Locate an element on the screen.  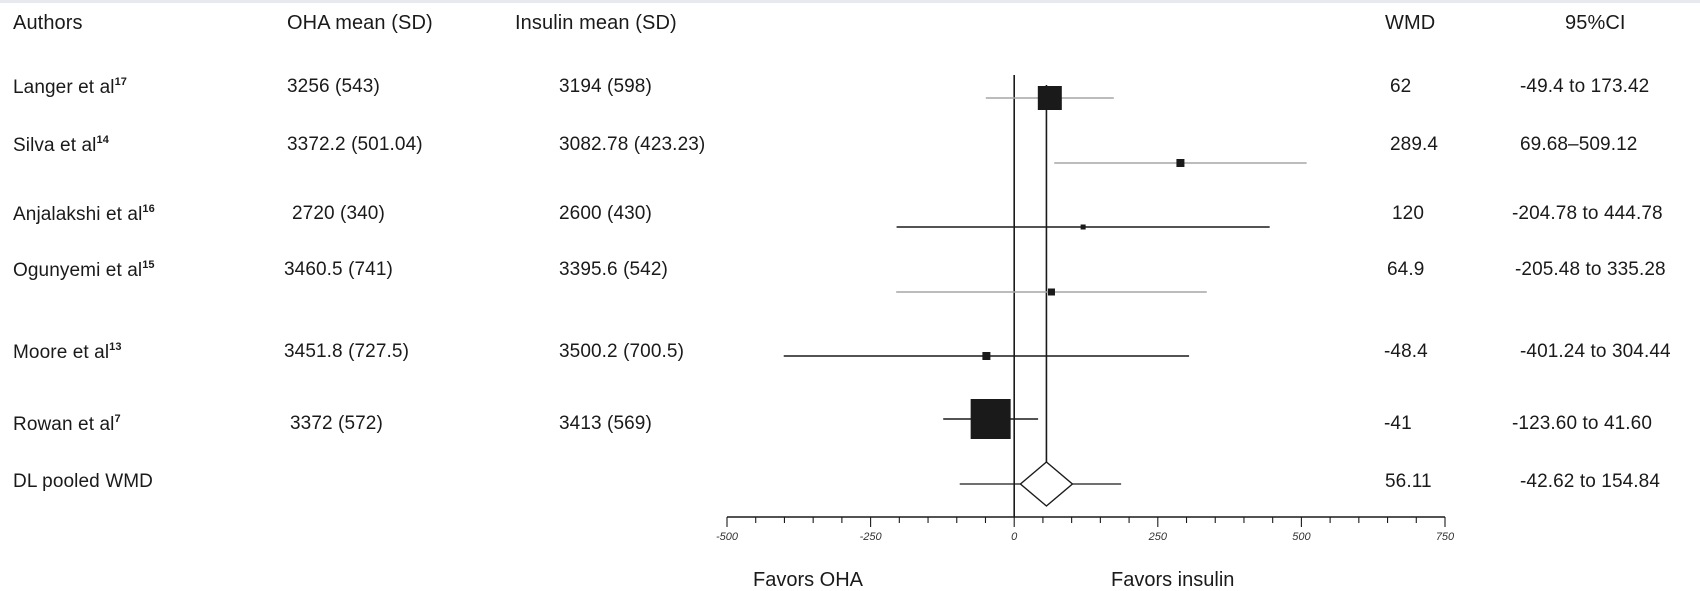
study-oha-anjalakshi: 2720 (340) is located at coordinates (338, 213).